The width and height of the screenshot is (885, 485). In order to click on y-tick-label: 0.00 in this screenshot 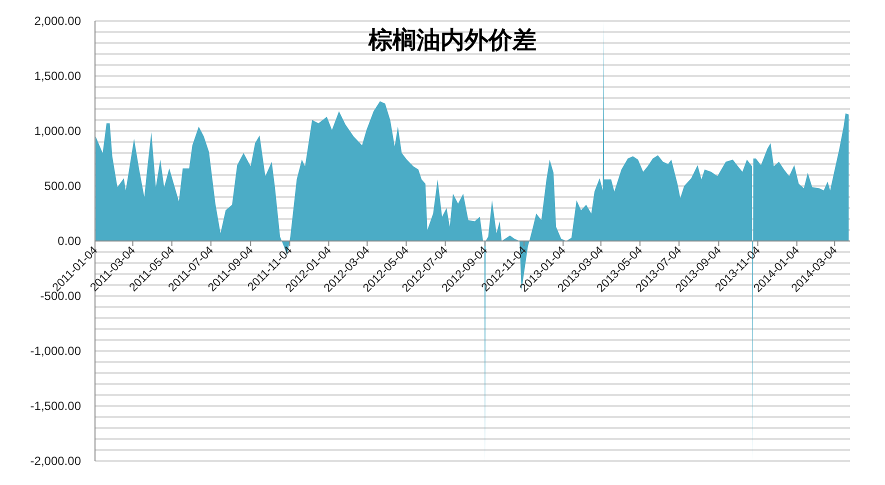, I will do `click(70, 241)`.